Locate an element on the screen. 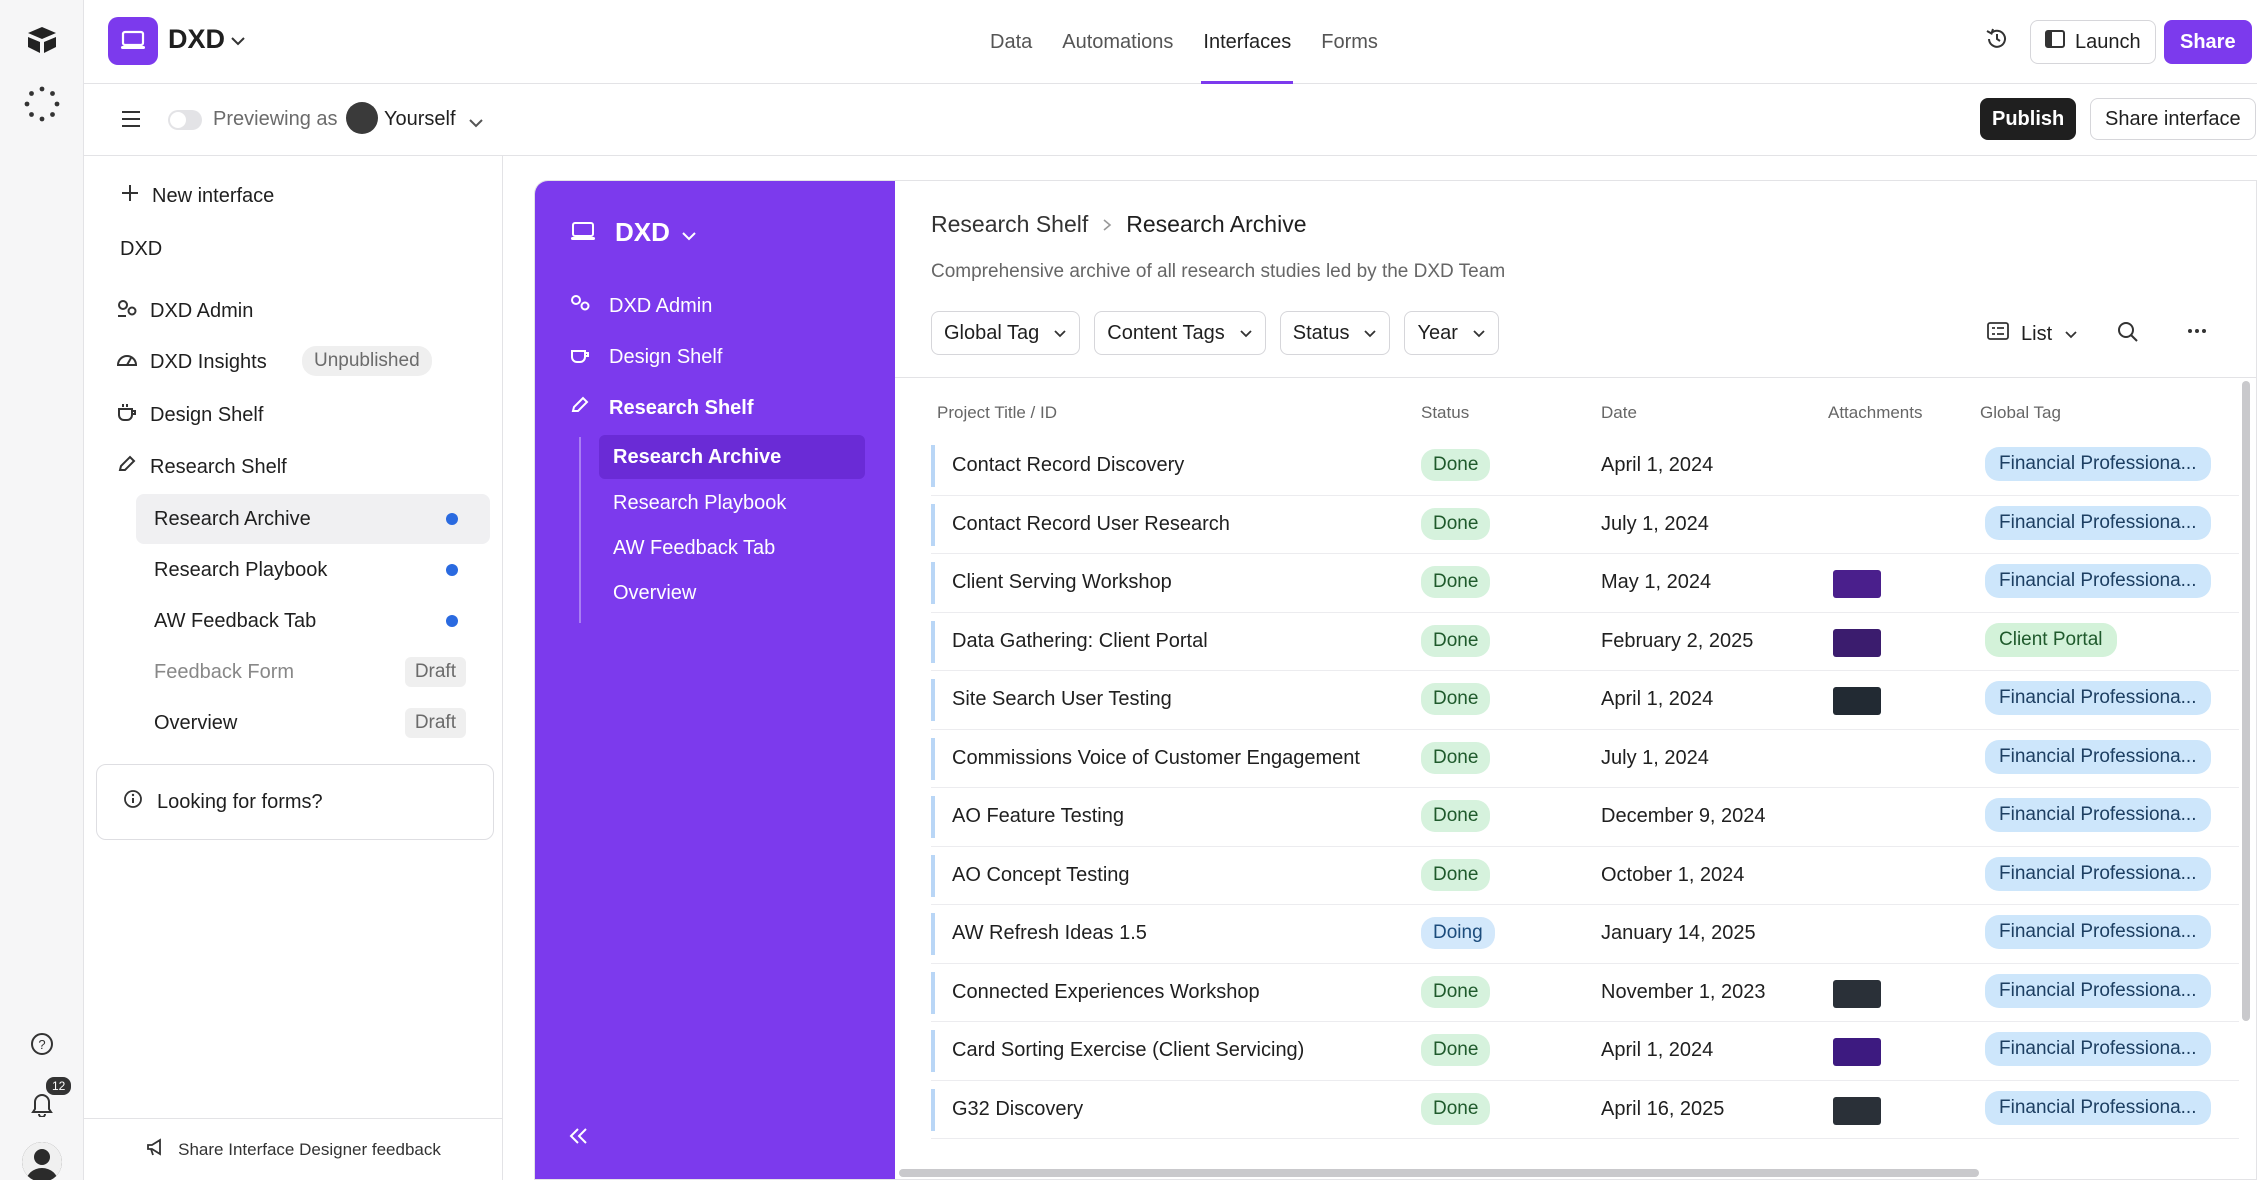 Image resolution: width=2257 pixels, height=1180 pixels. notifications-bell-icon is located at coordinates (42, 1104).